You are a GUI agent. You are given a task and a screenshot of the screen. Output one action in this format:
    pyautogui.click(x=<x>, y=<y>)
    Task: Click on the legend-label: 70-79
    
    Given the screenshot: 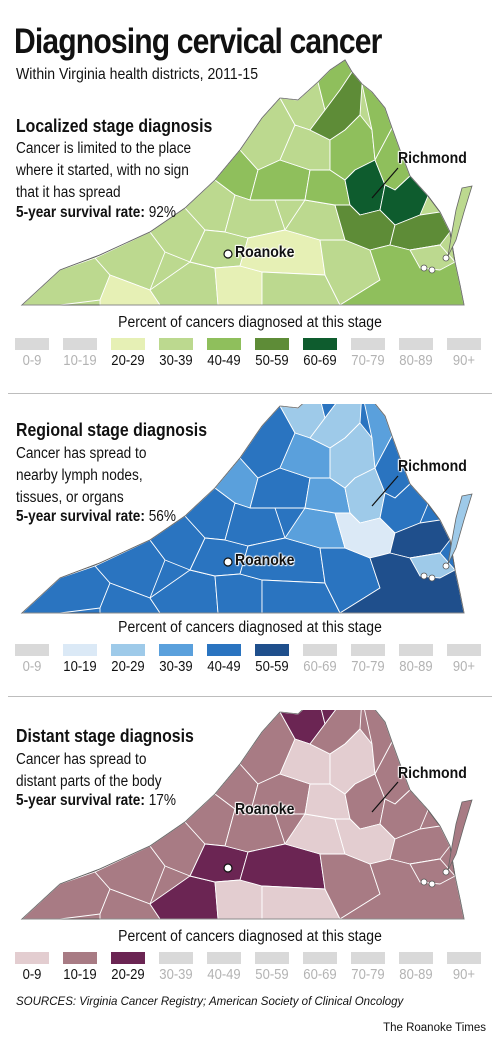 What is the action you would take?
    pyautogui.click(x=368, y=361)
    